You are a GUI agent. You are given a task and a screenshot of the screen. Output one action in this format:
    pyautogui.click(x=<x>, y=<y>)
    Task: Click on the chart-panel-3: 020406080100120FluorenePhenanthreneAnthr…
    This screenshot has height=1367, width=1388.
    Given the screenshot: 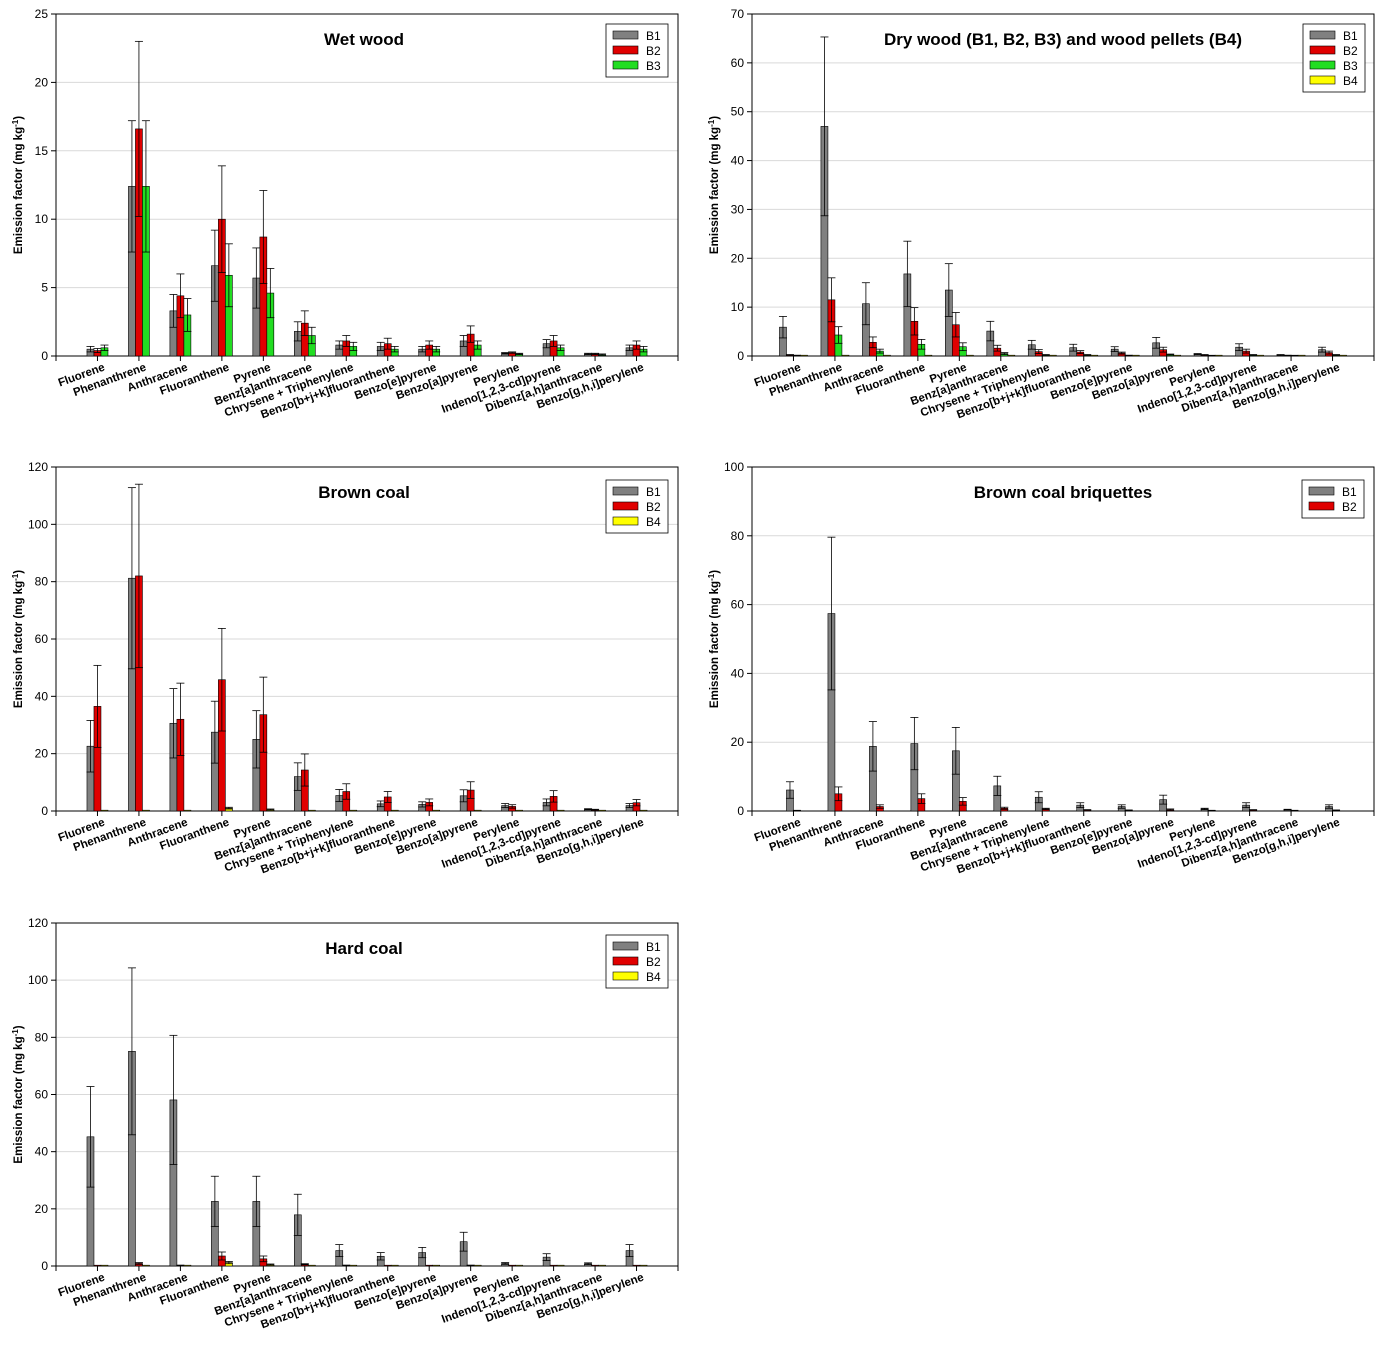 What is the action you would take?
    pyautogui.click(x=345, y=668)
    